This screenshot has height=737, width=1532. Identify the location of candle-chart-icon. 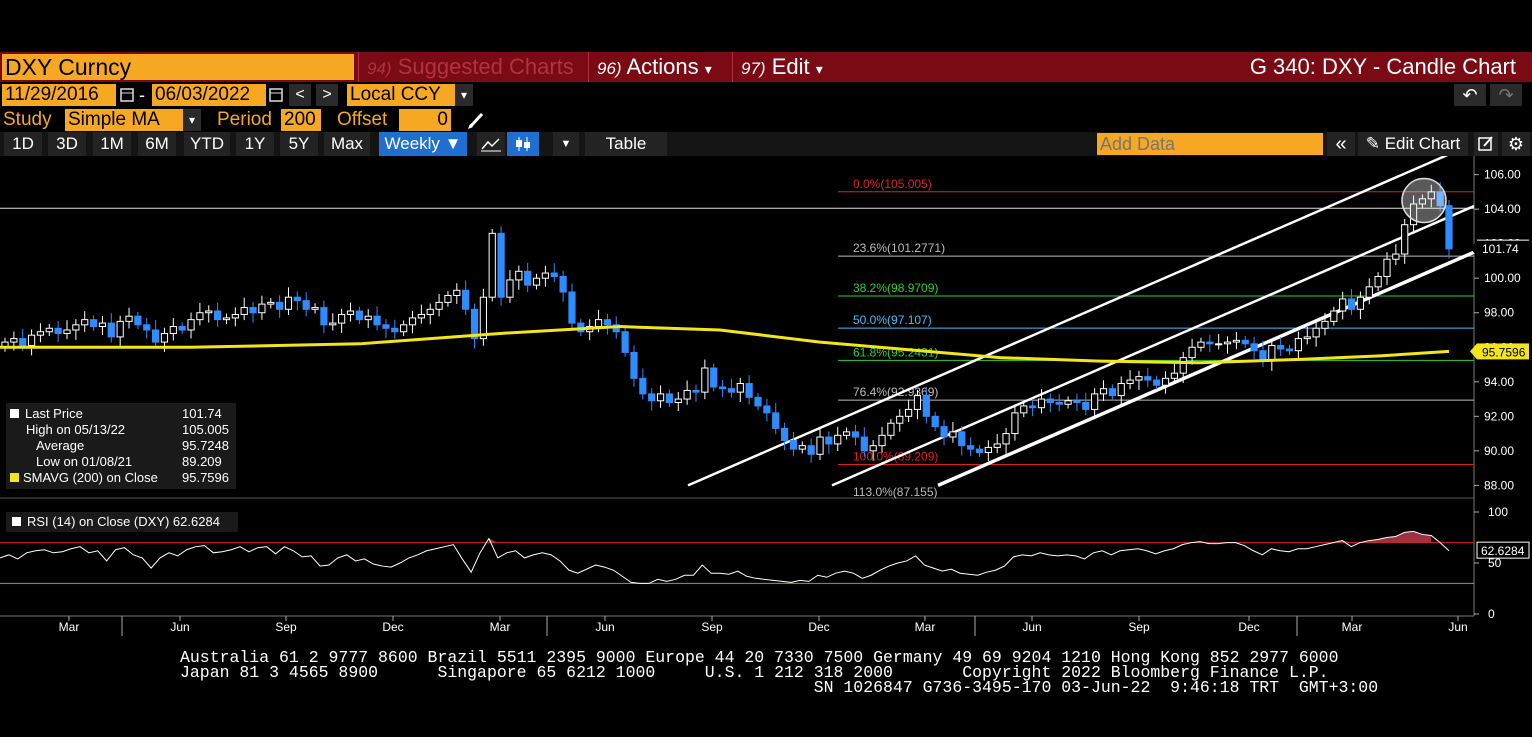
(523, 144).